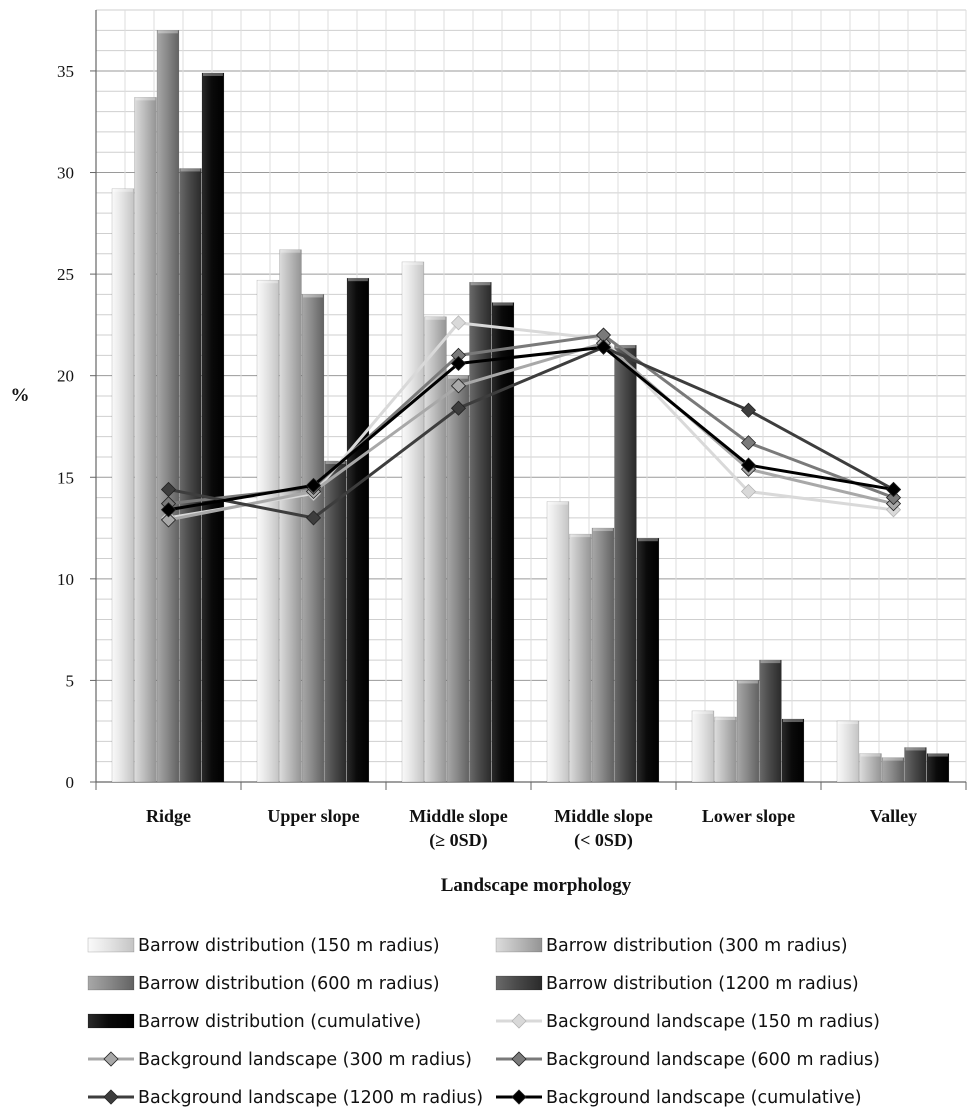 The height and width of the screenshot is (1120, 969). I want to click on legend-item: Background landscape (300 m radius), so click(280, 1060).